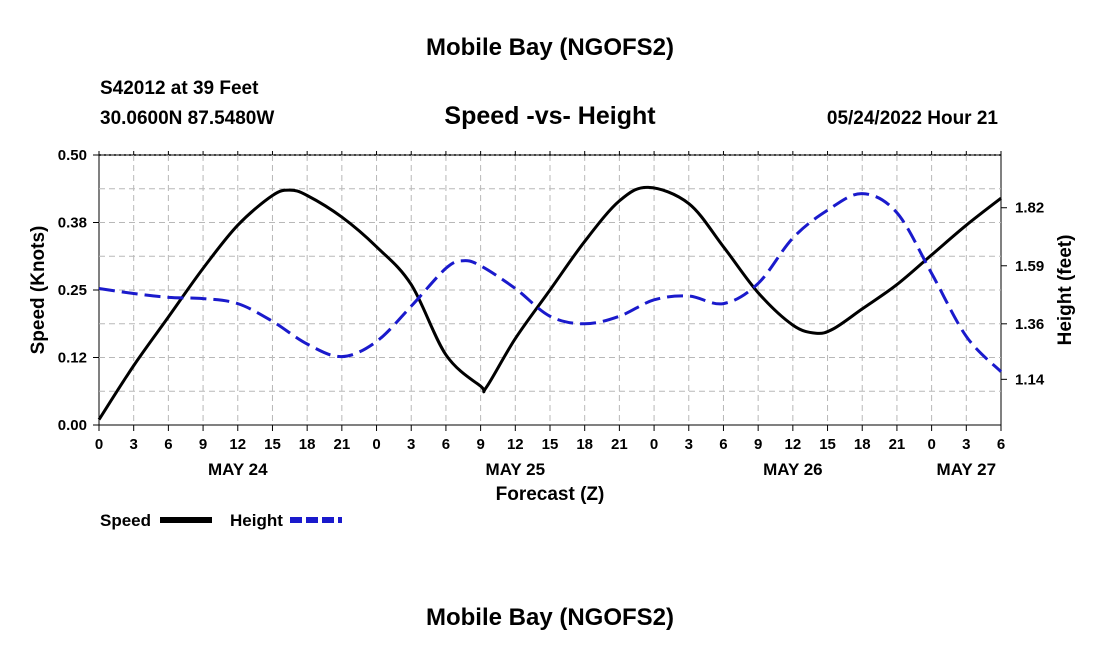  I want to click on x-date-label: MAY 25, so click(516, 469).